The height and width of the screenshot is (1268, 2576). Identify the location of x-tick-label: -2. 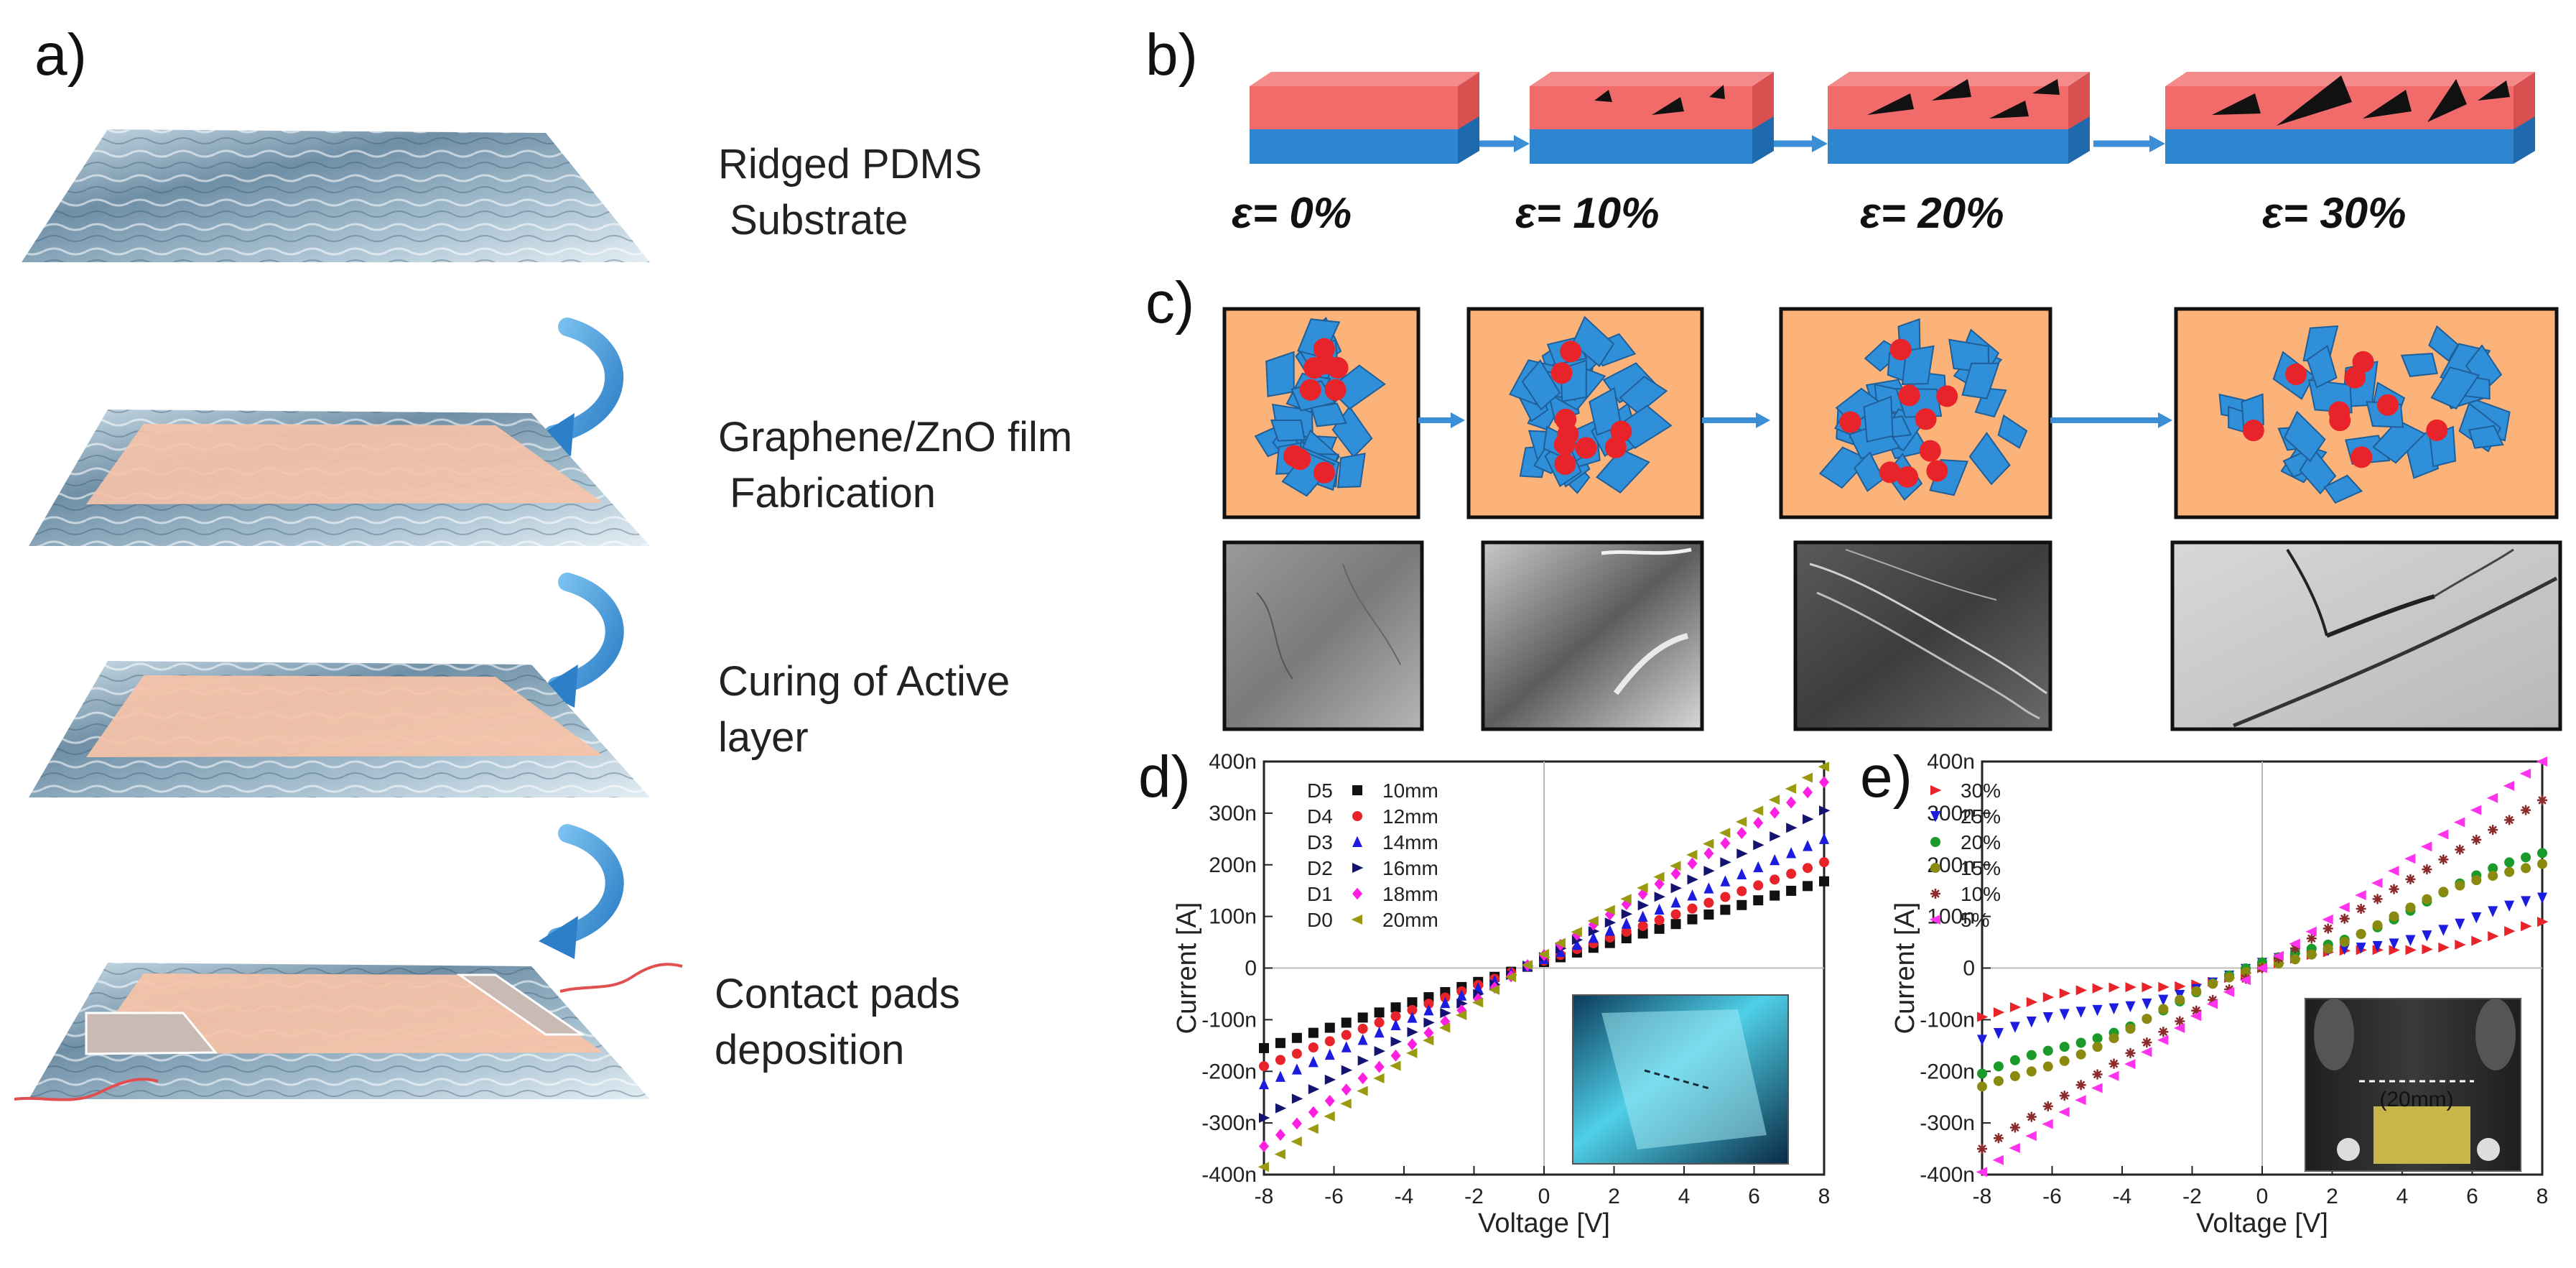
(2192, 1196).